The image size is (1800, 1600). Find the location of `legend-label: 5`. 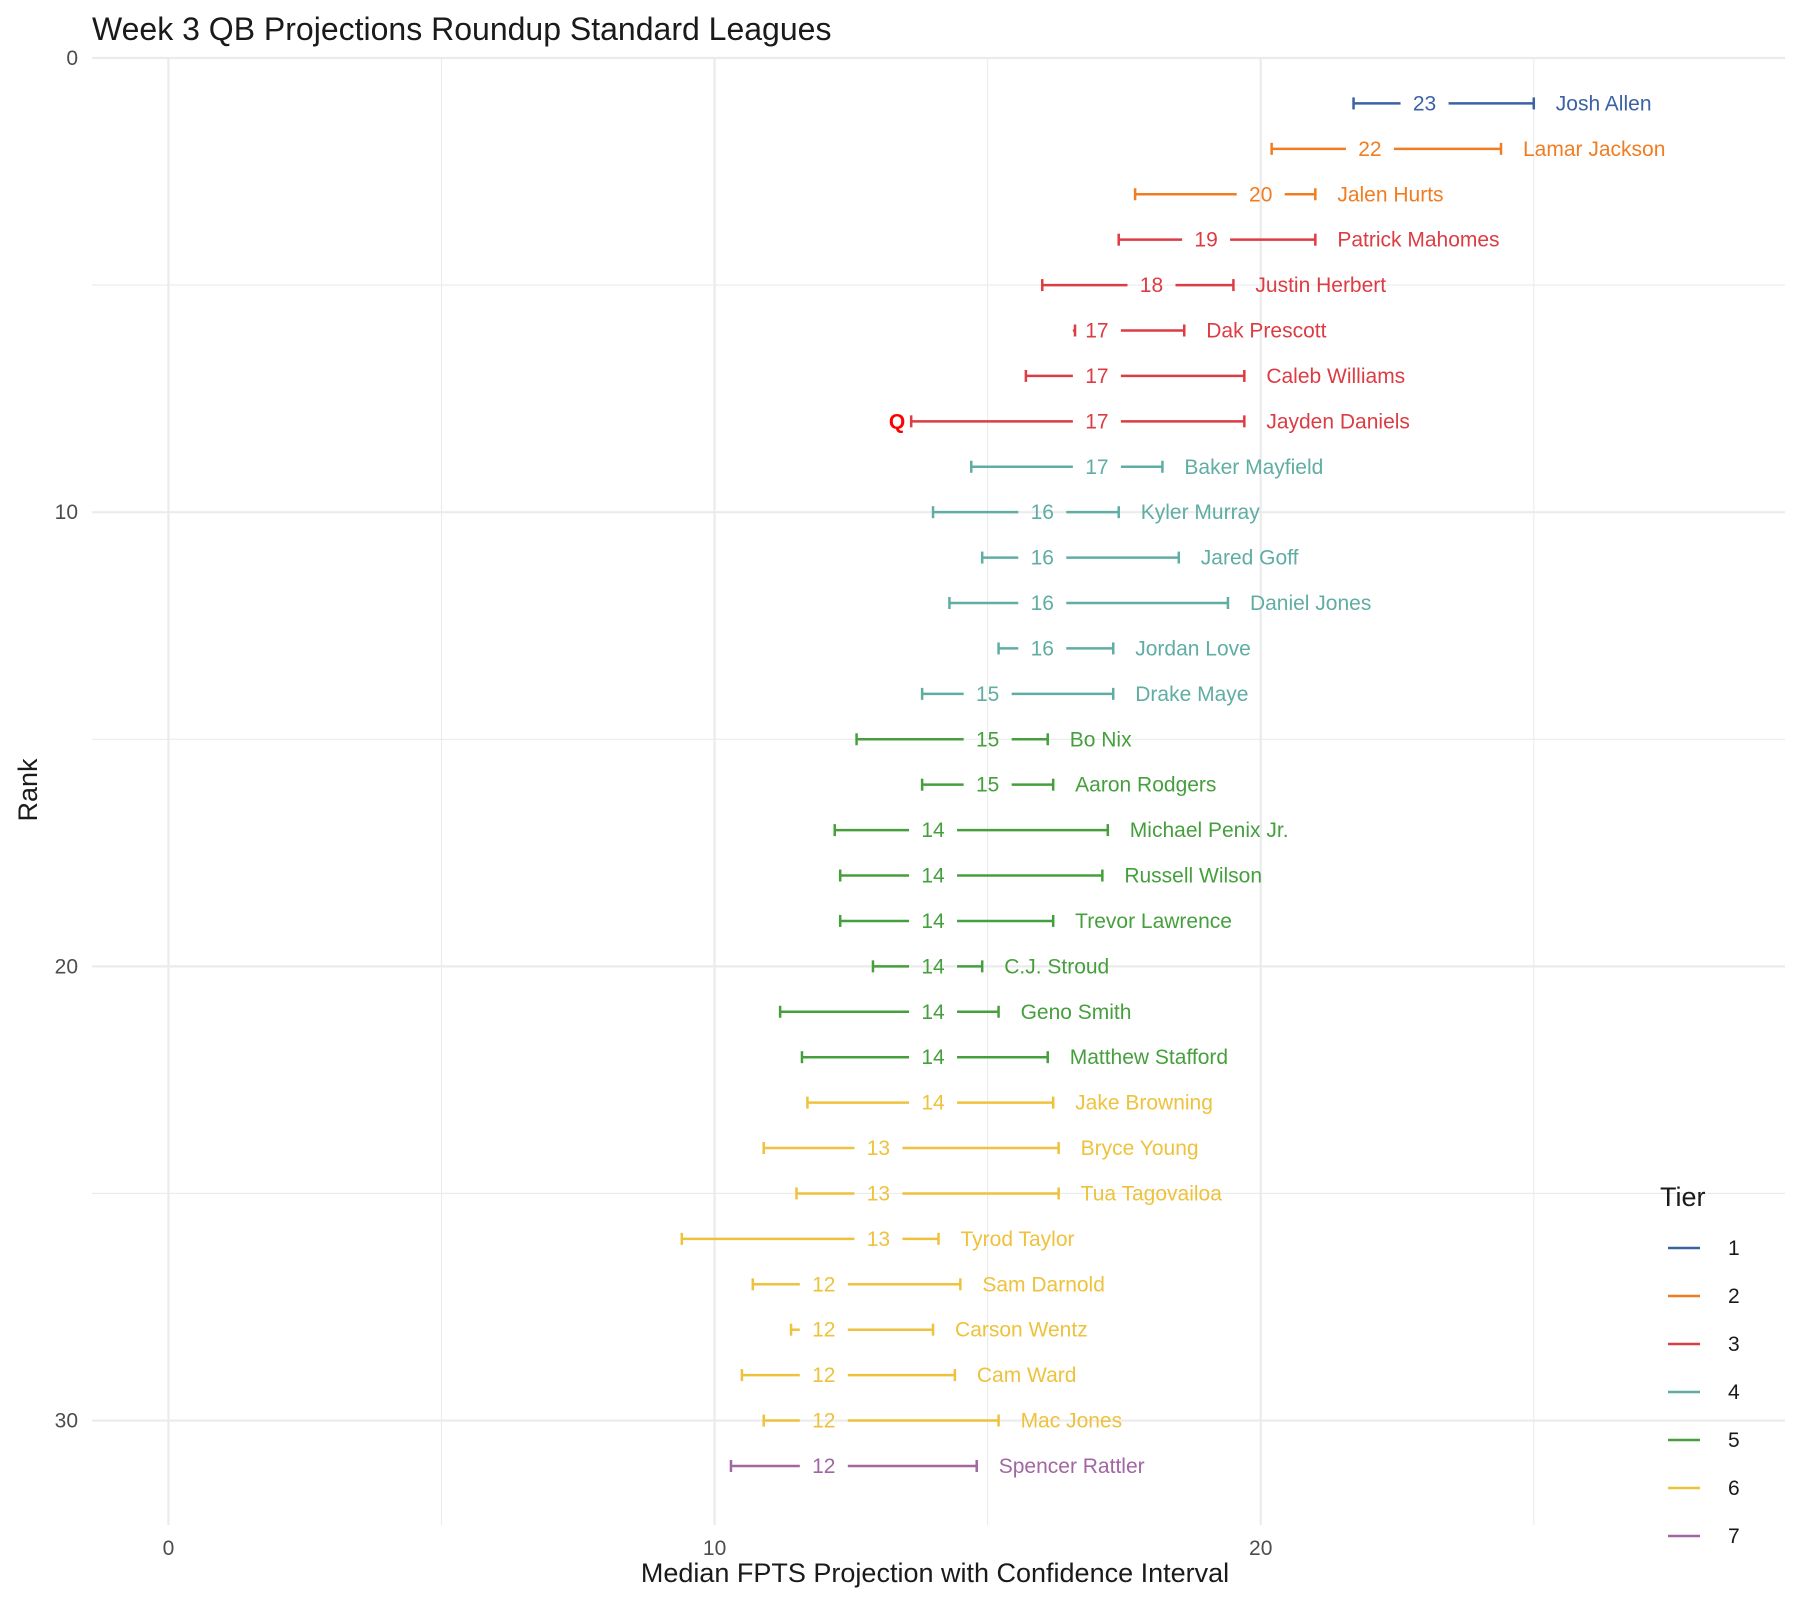

legend-label: 5 is located at coordinates (1734, 1440).